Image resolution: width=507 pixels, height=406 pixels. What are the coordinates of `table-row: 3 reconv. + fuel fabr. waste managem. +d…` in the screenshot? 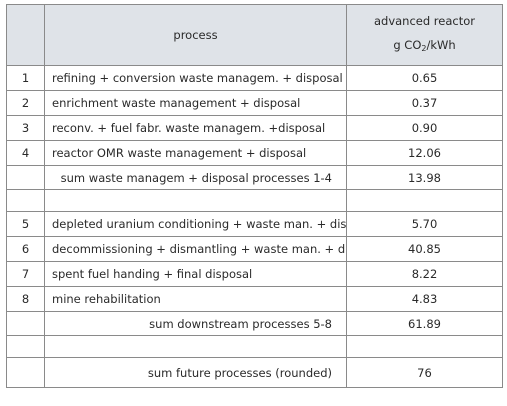 It's located at (254, 128).